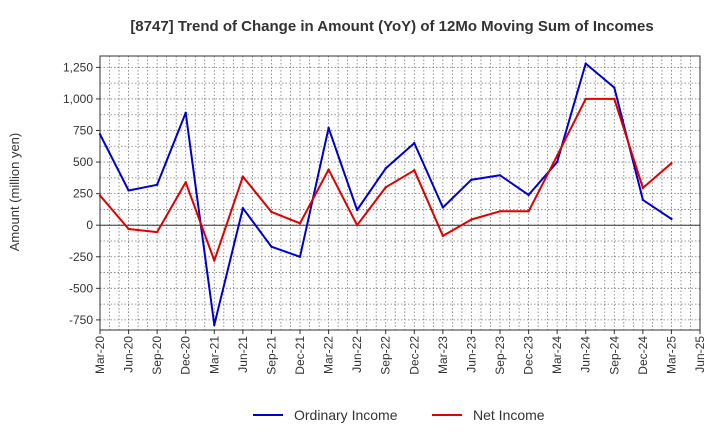 This screenshot has width=720, height=440. I want to click on y-tick-label: 0, so click(89, 225).